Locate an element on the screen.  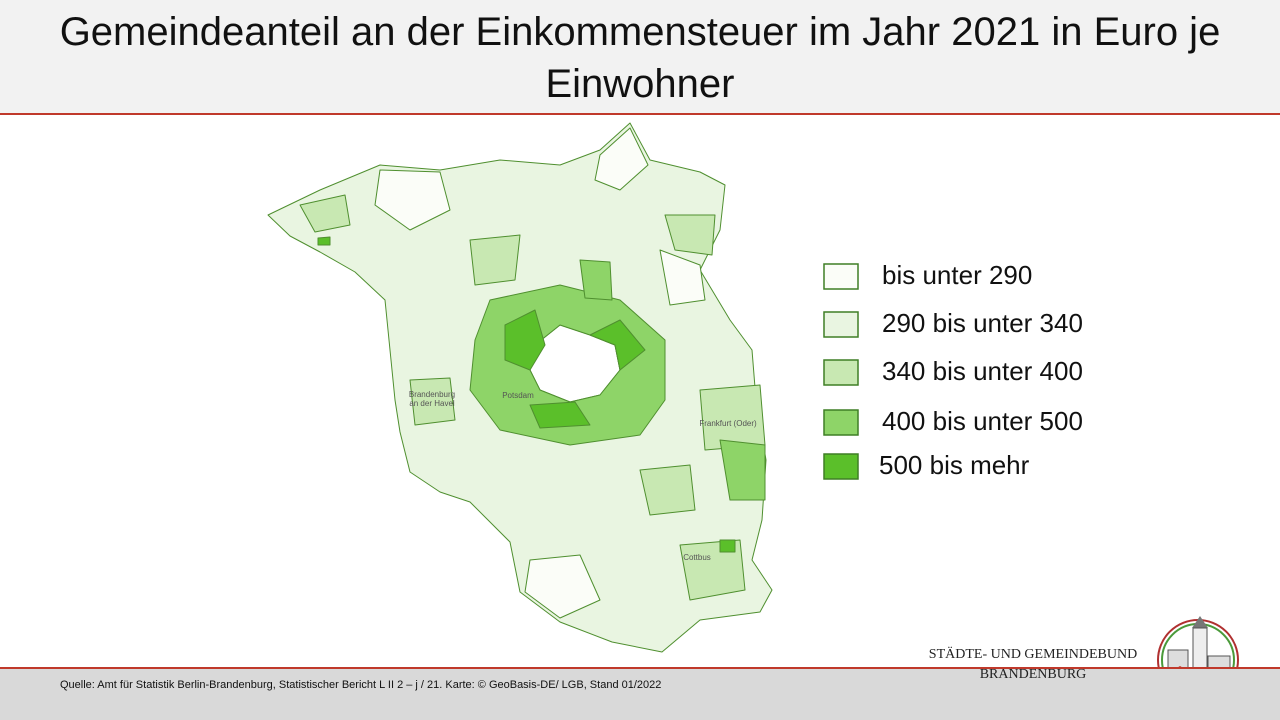
legend-label: bis unter 290 is located at coordinates (957, 275).